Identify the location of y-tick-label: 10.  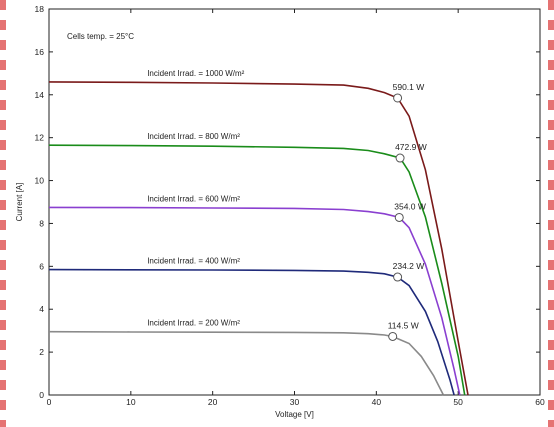
(40, 181).